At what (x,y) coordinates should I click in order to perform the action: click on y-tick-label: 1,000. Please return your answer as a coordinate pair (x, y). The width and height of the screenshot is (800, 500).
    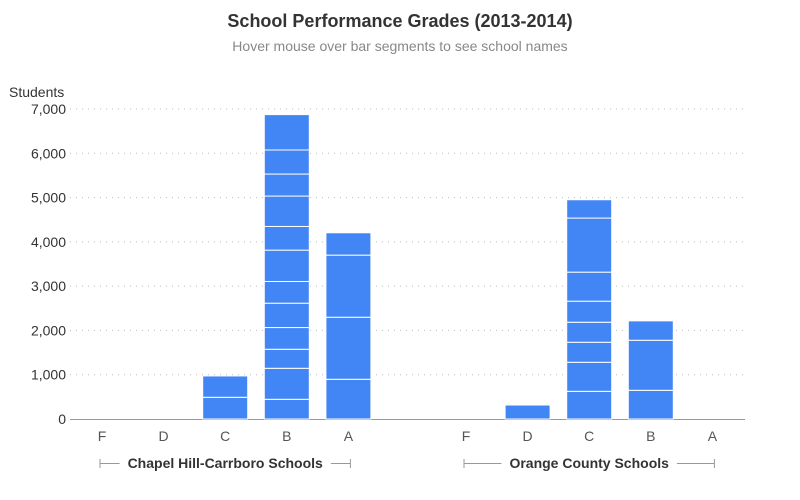
    Looking at the image, I should click on (48, 375).